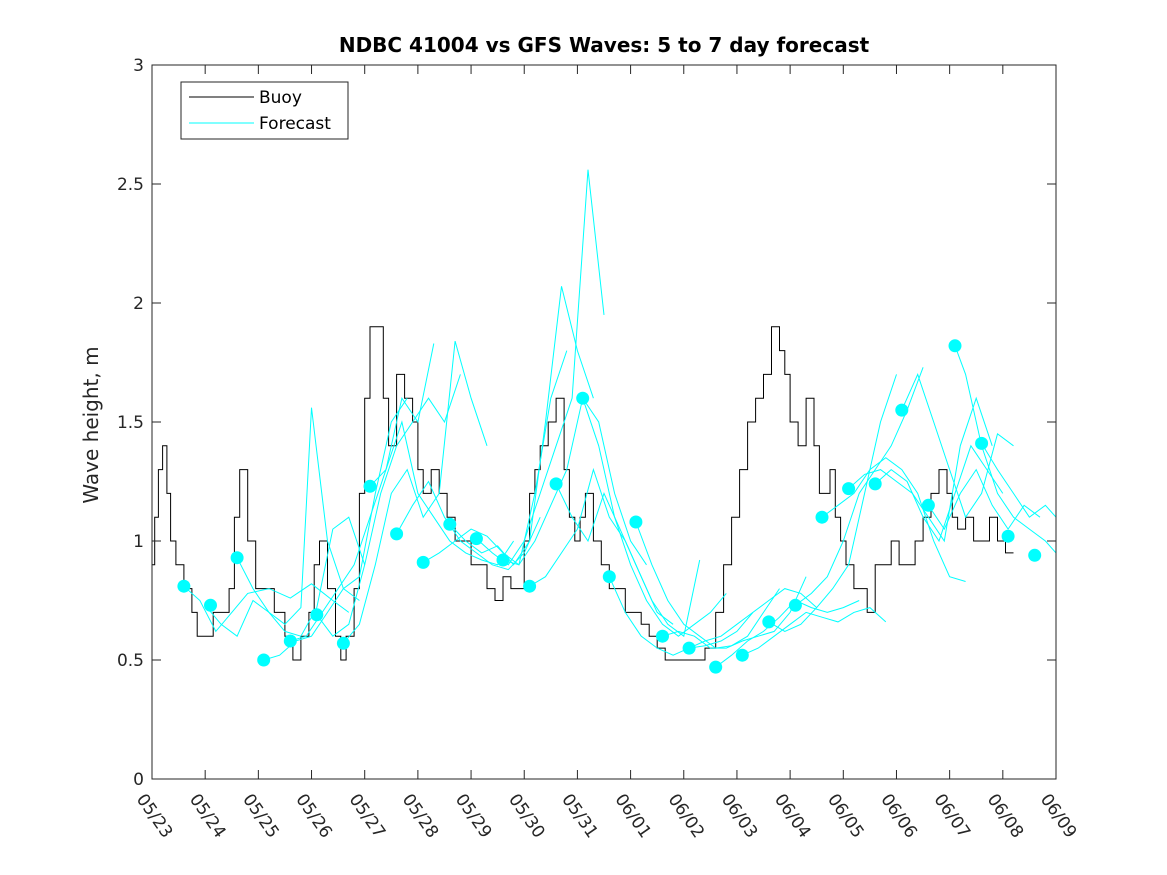  Describe the element at coordinates (295, 124) in the screenshot. I see `legend-forecast-label: Forecast` at that location.